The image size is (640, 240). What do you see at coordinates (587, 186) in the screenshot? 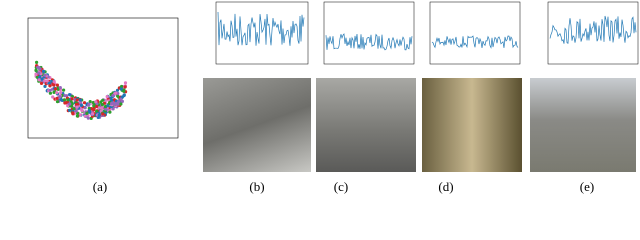
I see `panel-label: (e)` at bounding box center [587, 186].